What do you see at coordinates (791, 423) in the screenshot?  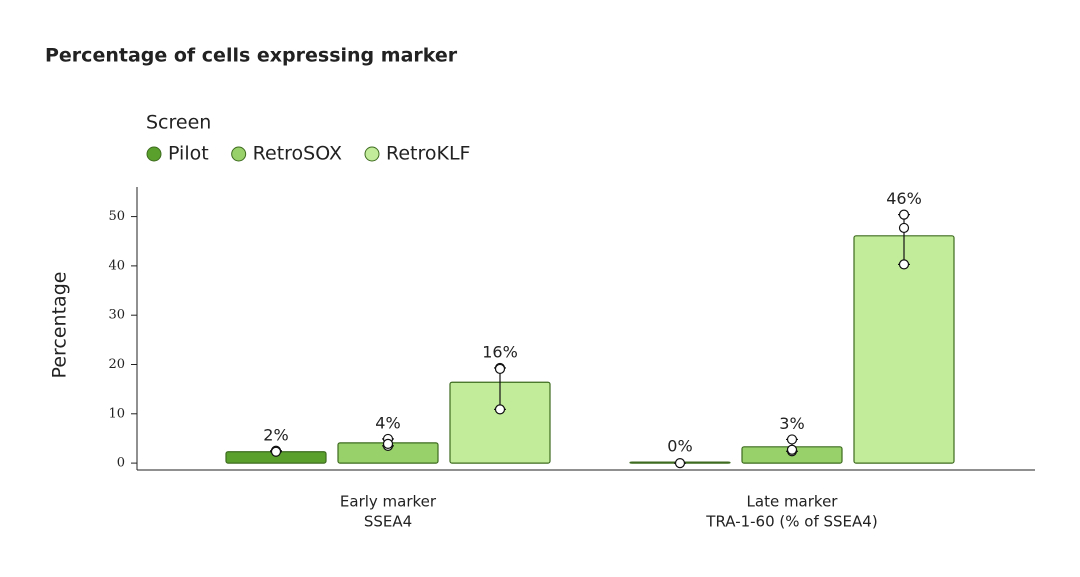 I see `value-label: 3%` at bounding box center [791, 423].